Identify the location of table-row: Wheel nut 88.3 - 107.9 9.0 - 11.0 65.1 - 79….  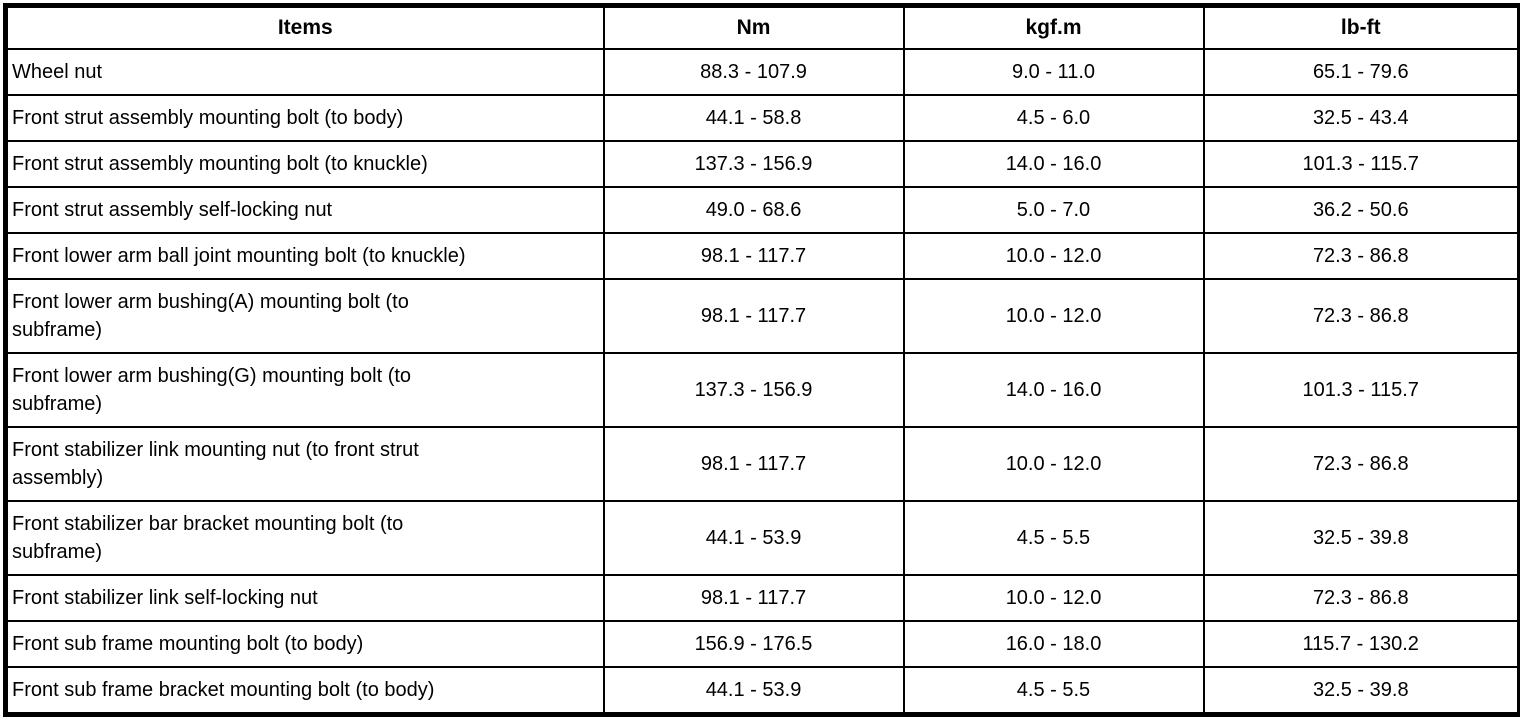
(762, 72).